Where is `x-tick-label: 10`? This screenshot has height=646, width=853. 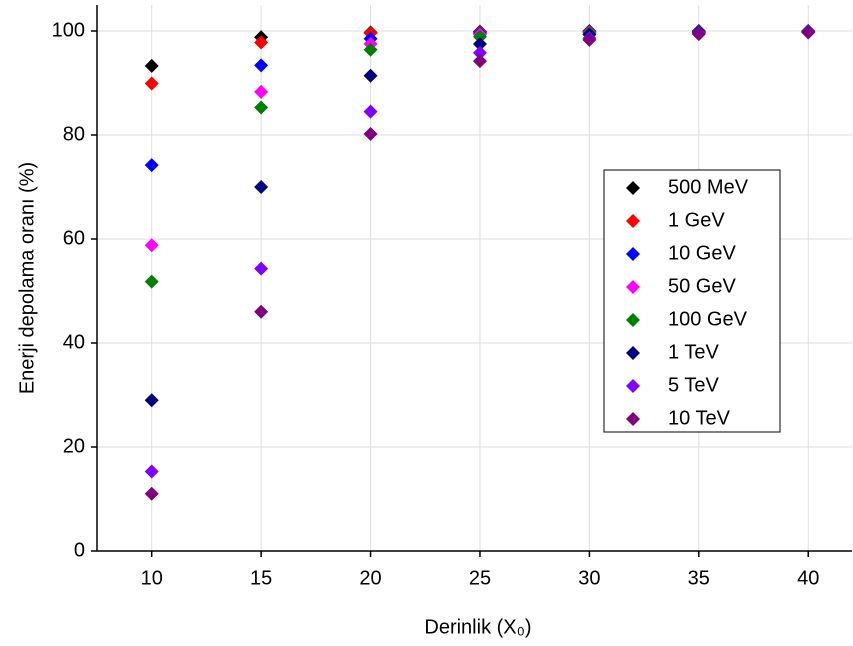 x-tick-label: 10 is located at coordinates (152, 578).